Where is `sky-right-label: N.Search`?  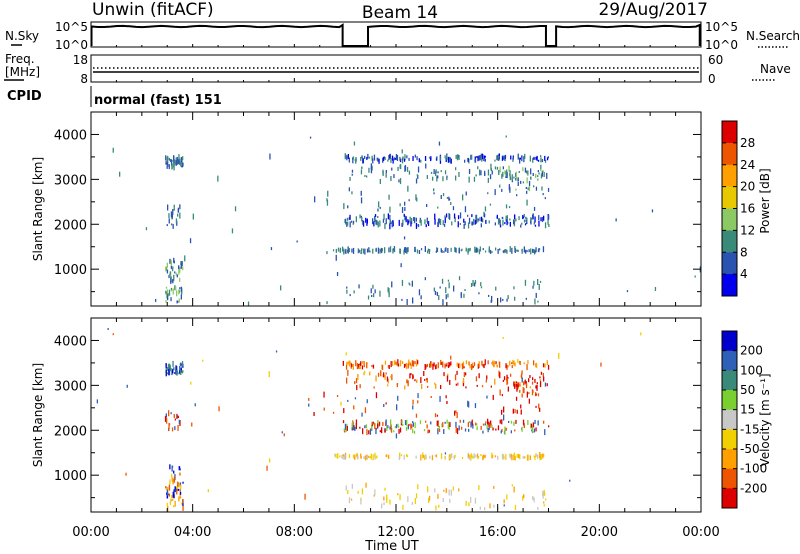 sky-right-label: N.Search is located at coordinates (773, 36).